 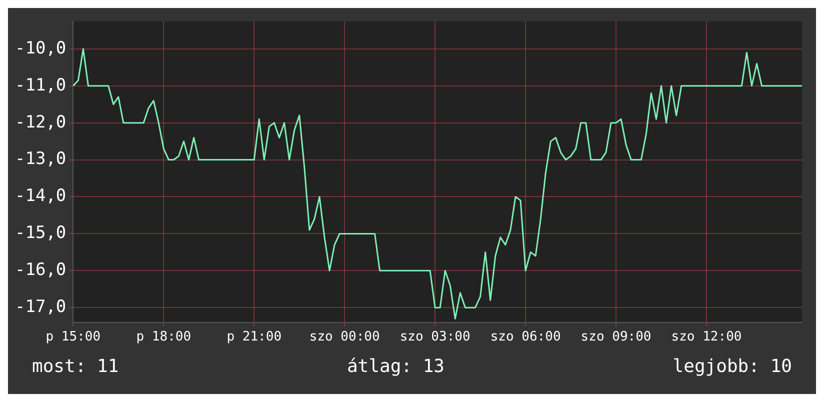 What do you see at coordinates (344, 337) in the screenshot?
I see `x-tick-label: szo 00:00` at bounding box center [344, 337].